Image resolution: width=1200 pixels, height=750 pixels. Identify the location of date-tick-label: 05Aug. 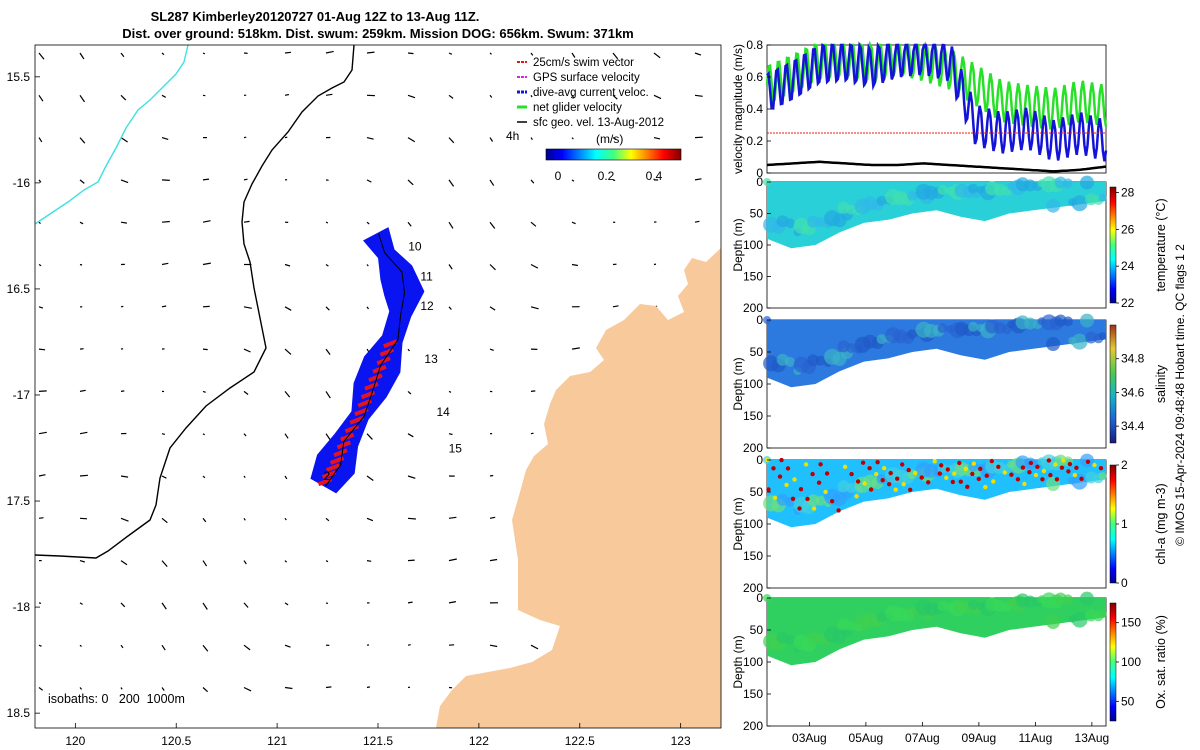
(866, 738).